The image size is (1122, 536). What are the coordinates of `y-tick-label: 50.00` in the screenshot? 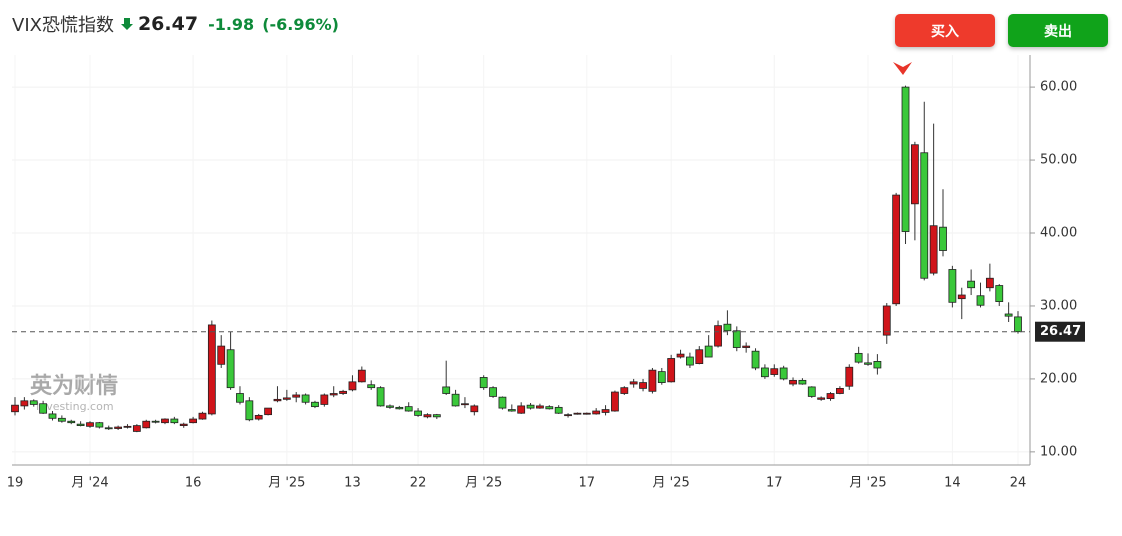 It's located at (1058, 160).